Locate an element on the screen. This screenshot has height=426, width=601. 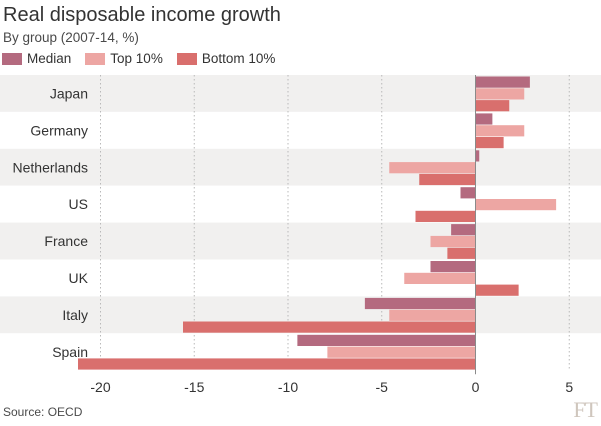
bar-us-median is located at coordinates (468, 193).